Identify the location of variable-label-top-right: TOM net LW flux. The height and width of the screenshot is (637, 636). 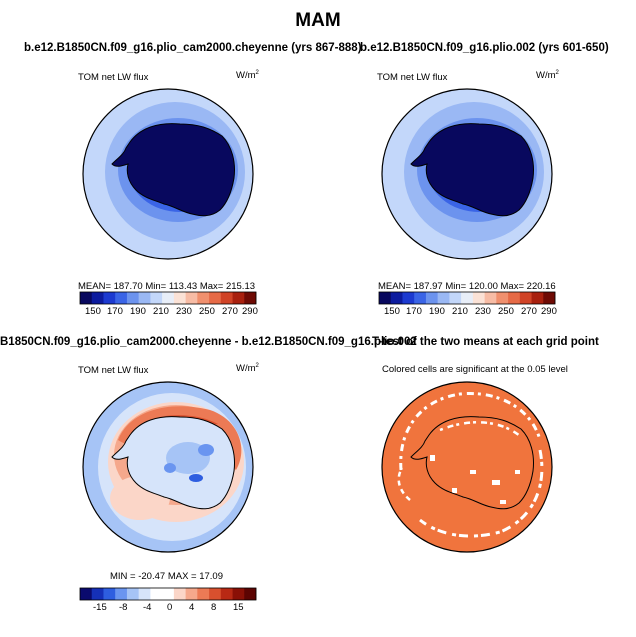
(412, 77).